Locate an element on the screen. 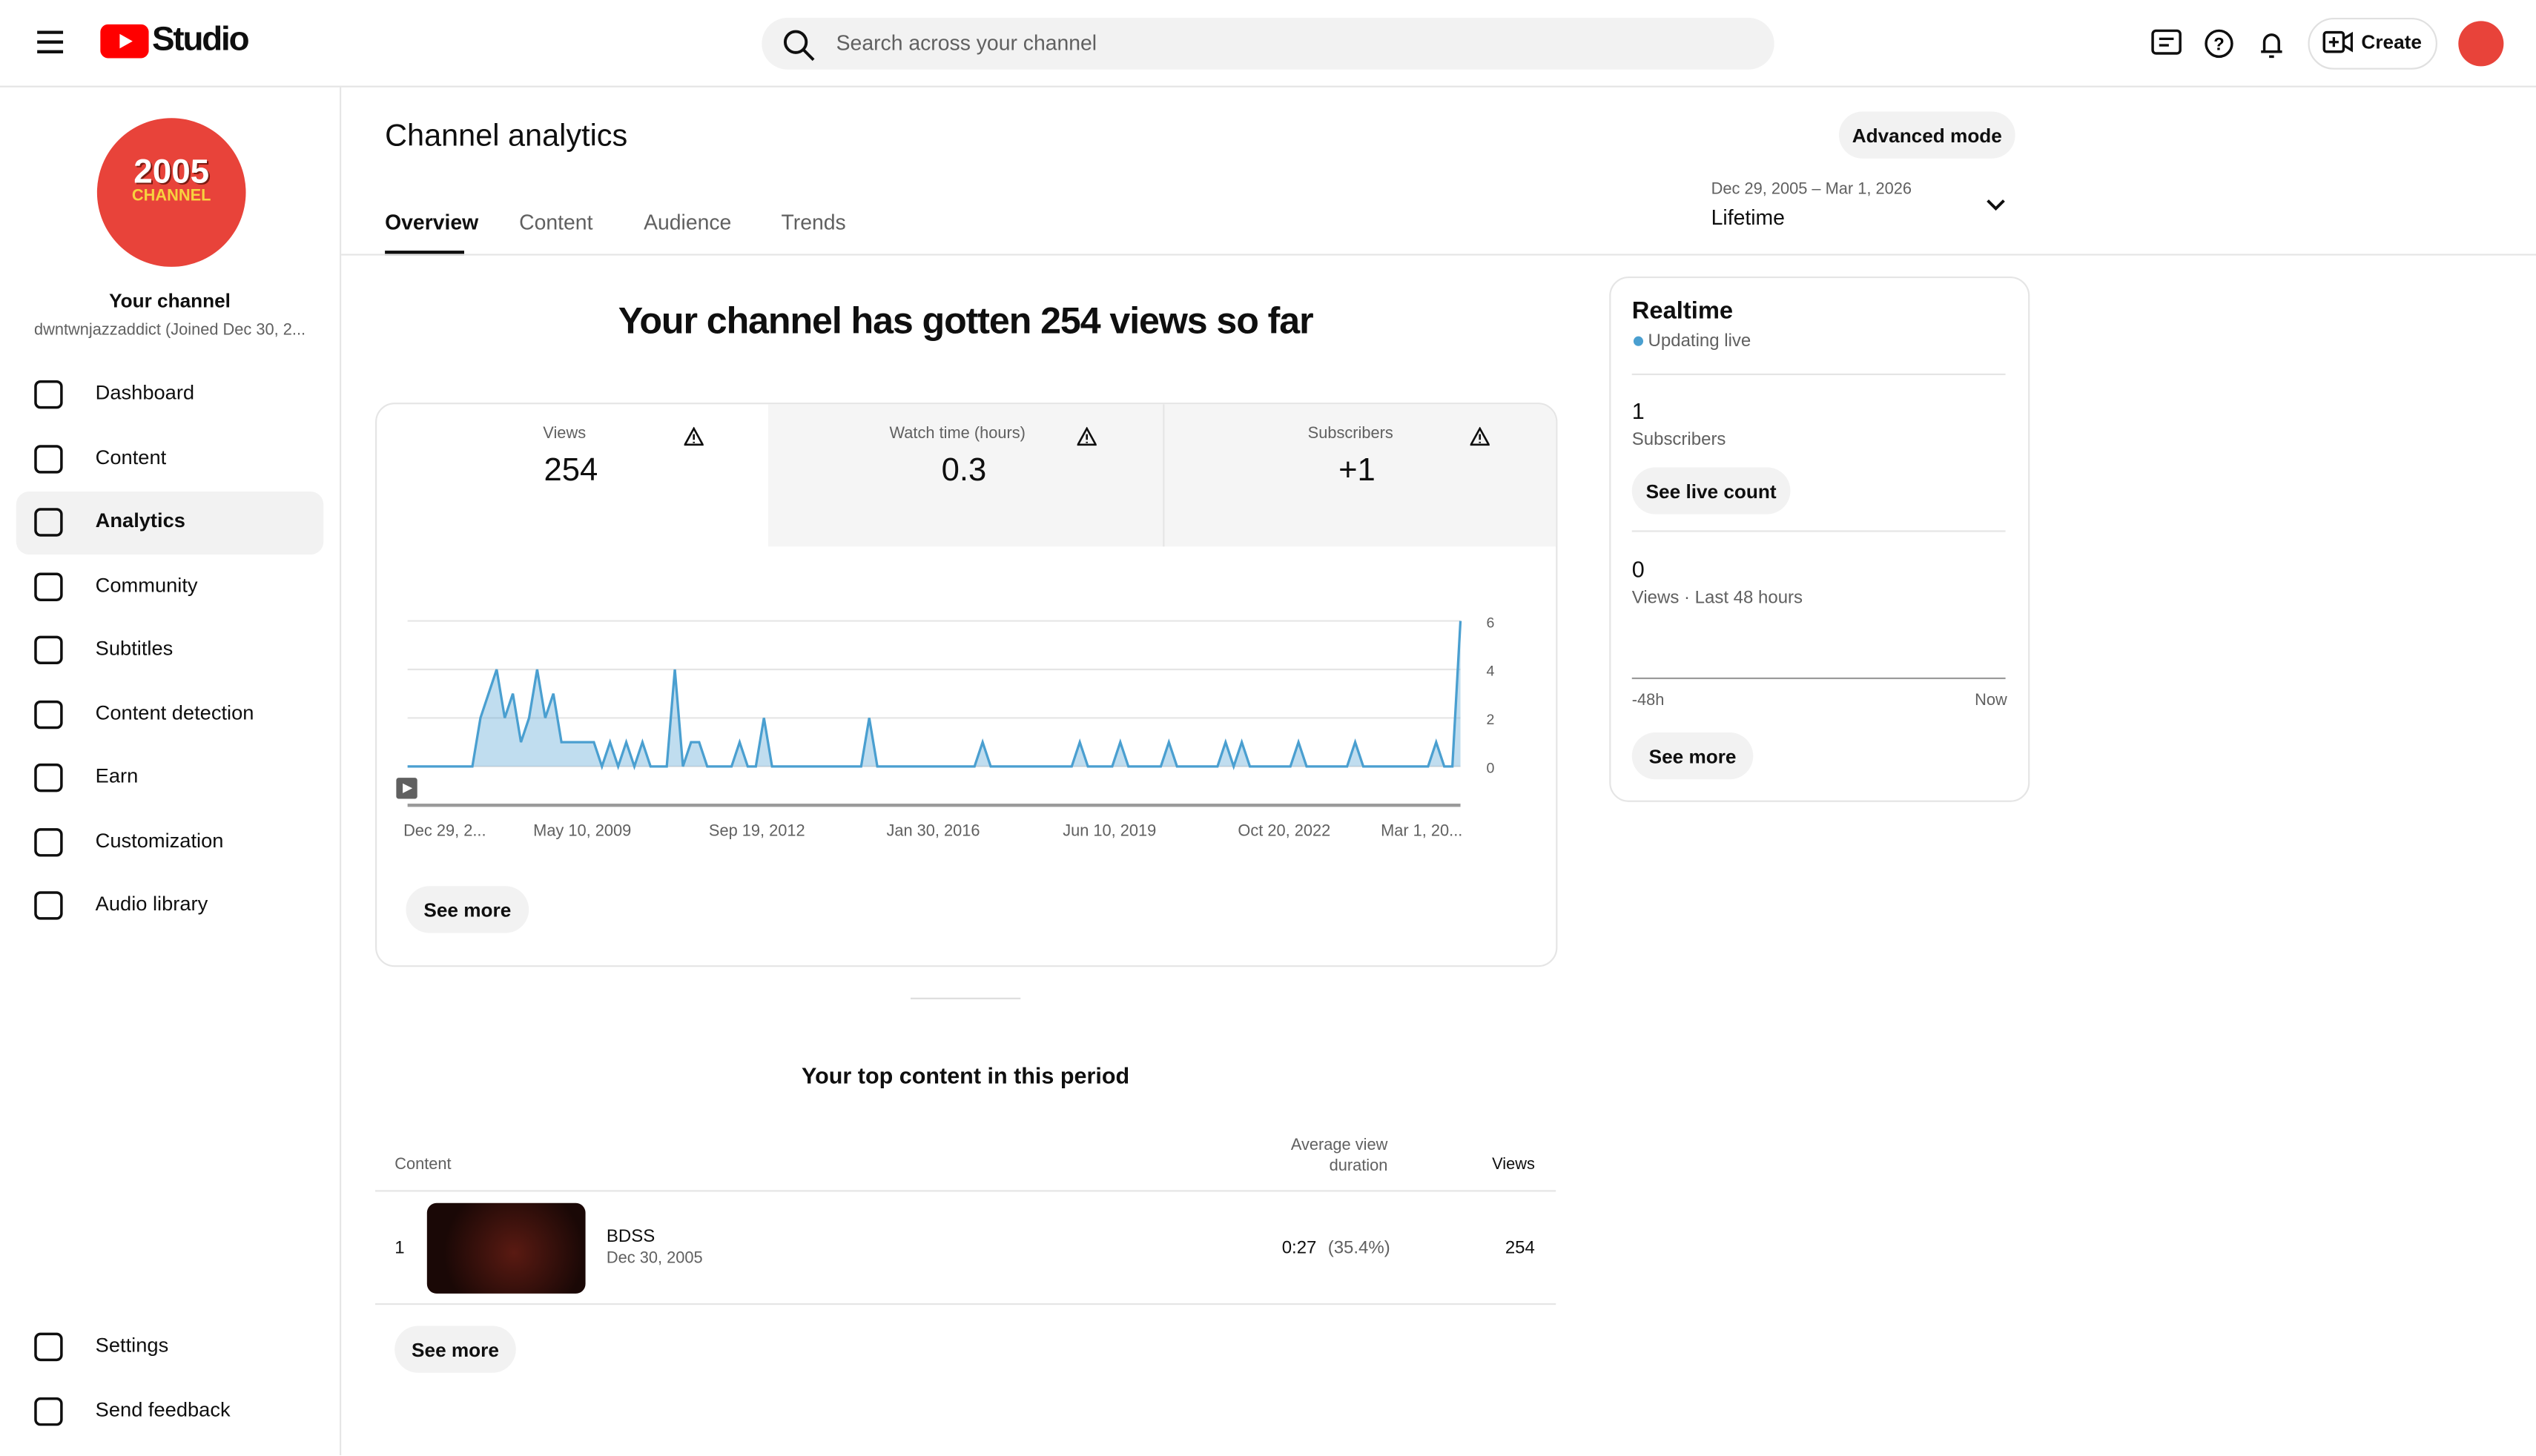 Image resolution: width=2536 pixels, height=1456 pixels. tab: Overview is located at coordinates (432, 223).